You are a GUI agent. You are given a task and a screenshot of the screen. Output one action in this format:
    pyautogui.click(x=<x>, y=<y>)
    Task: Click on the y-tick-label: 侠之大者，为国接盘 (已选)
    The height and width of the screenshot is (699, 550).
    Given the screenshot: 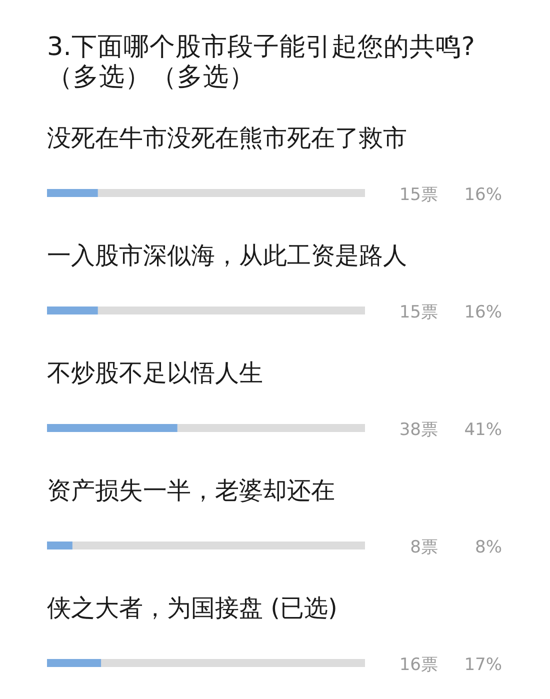 What is the action you would take?
    pyautogui.click(x=192, y=608)
    